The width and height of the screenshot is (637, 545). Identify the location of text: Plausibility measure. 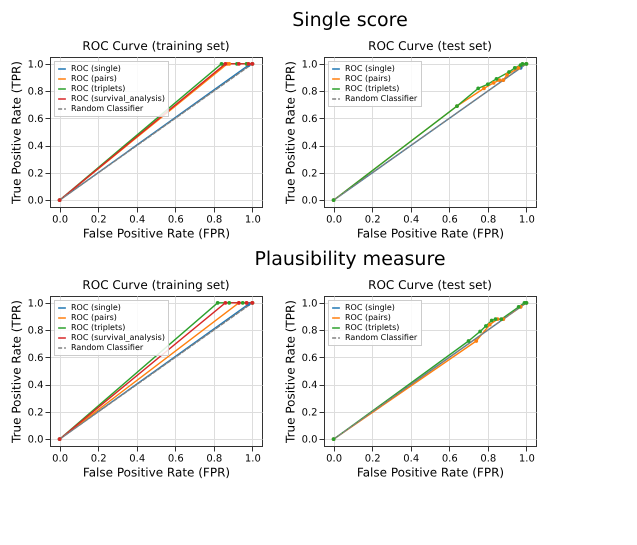
(350, 259).